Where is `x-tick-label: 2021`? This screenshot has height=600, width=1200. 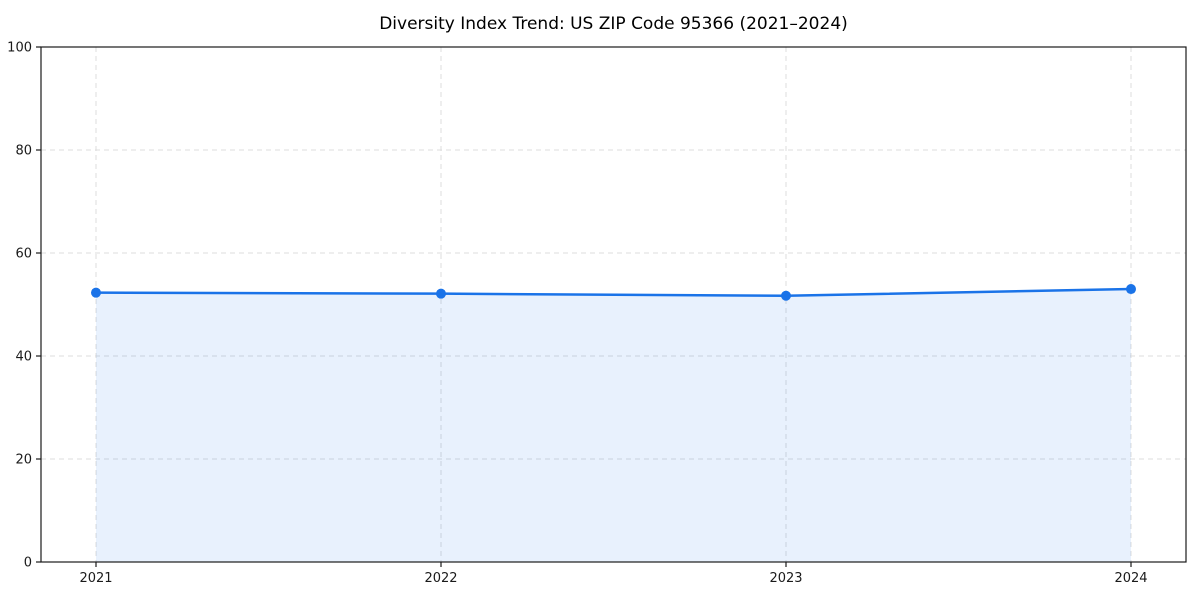
x-tick-label: 2021 is located at coordinates (95, 578).